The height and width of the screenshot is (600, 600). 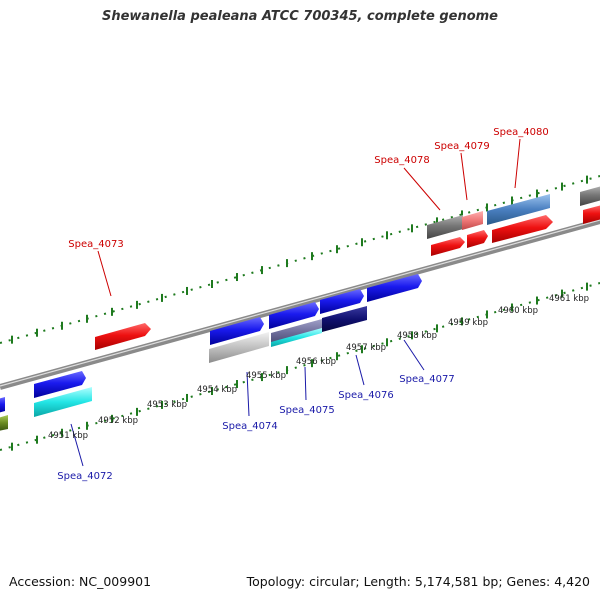 I want to click on scale-label: 4953 kbp, so click(x=167, y=405).